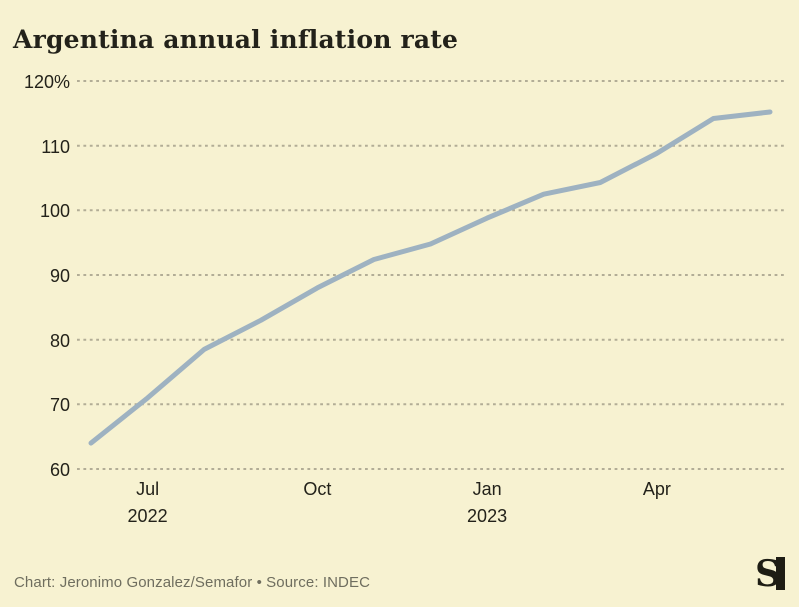 The image size is (799, 607). I want to click on x-tick-label: Apr, so click(656, 489).